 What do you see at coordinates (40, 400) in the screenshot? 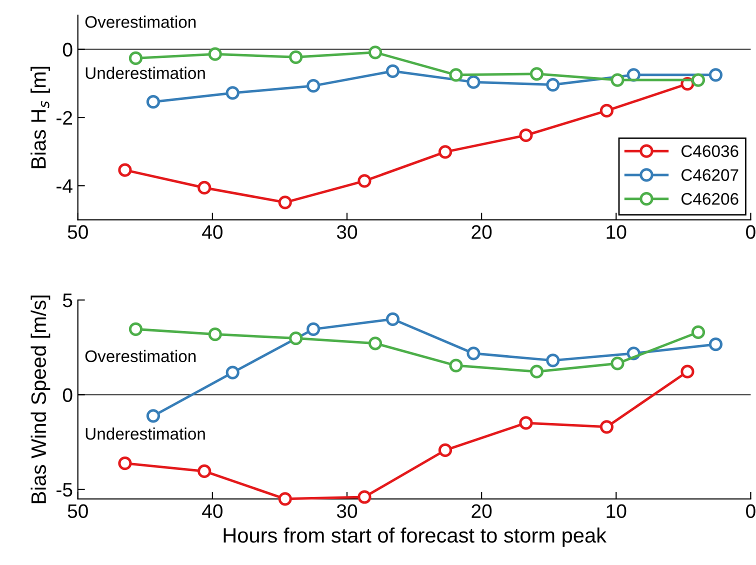
I see `y-axis-title: Bias Wind Speed [m/s]` at bounding box center [40, 400].